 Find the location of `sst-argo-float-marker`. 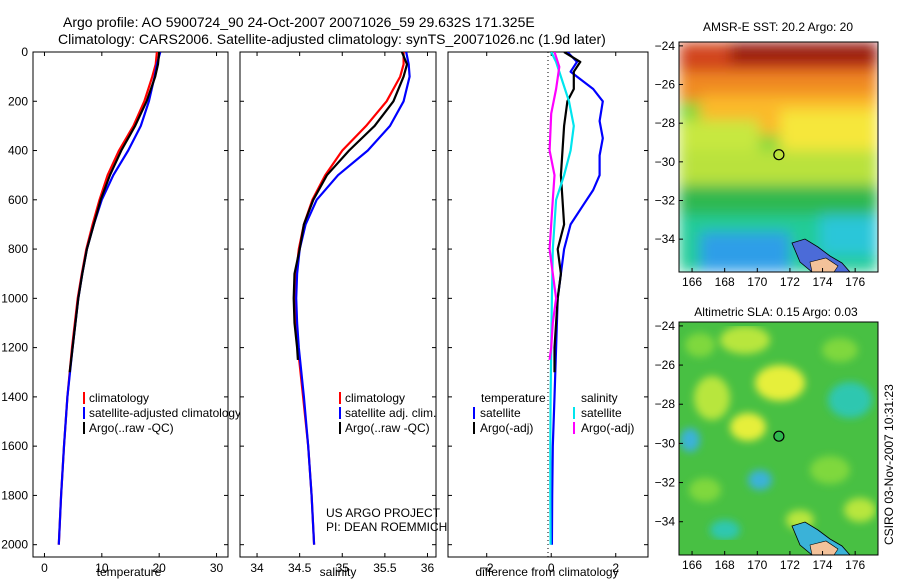

sst-argo-float-marker is located at coordinates (779, 155).